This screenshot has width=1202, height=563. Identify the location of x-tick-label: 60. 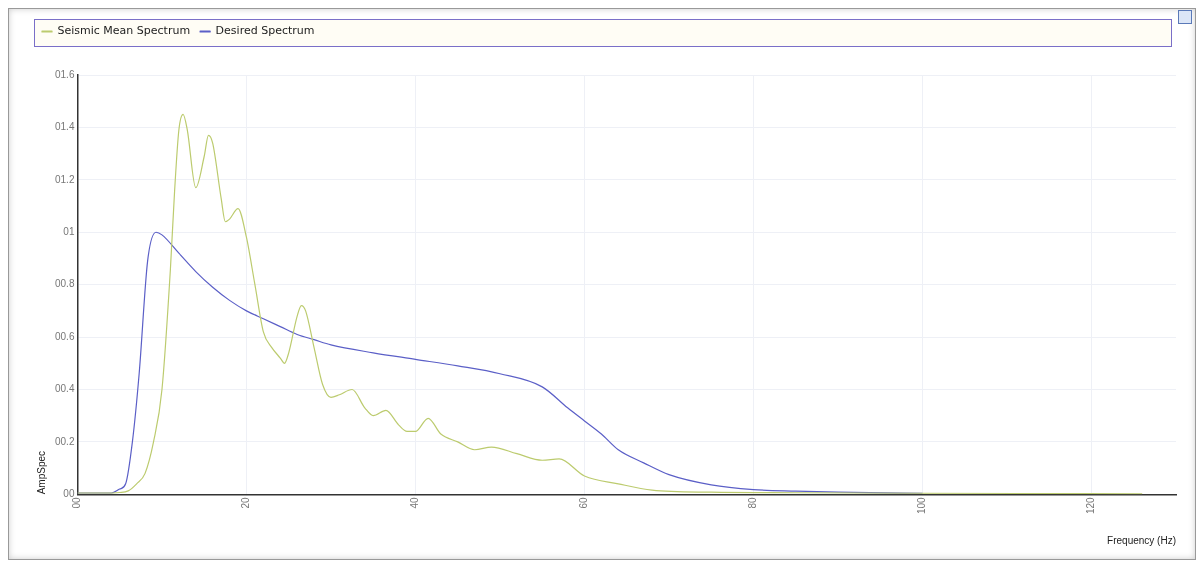
(584, 502).